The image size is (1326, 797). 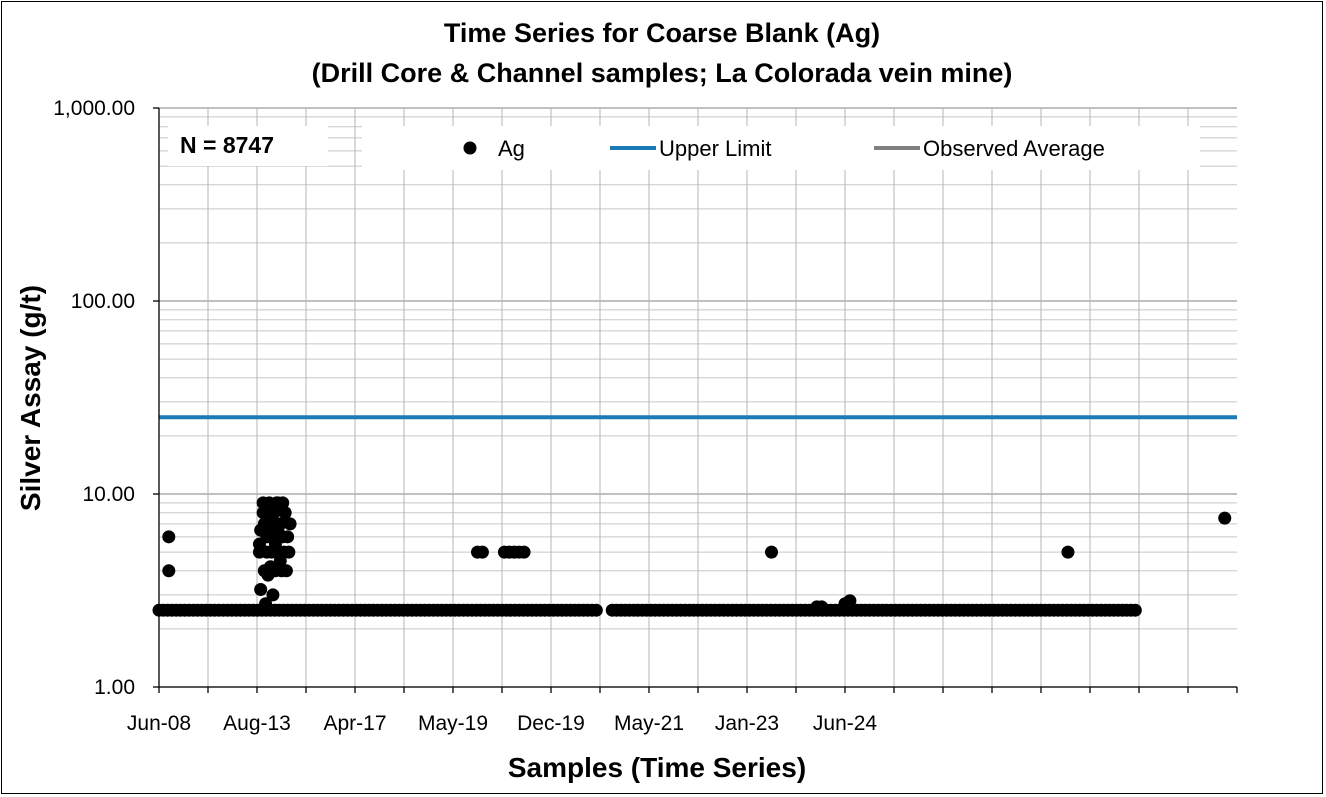 I want to click on x-tick-label: May-19, so click(x=453, y=723).